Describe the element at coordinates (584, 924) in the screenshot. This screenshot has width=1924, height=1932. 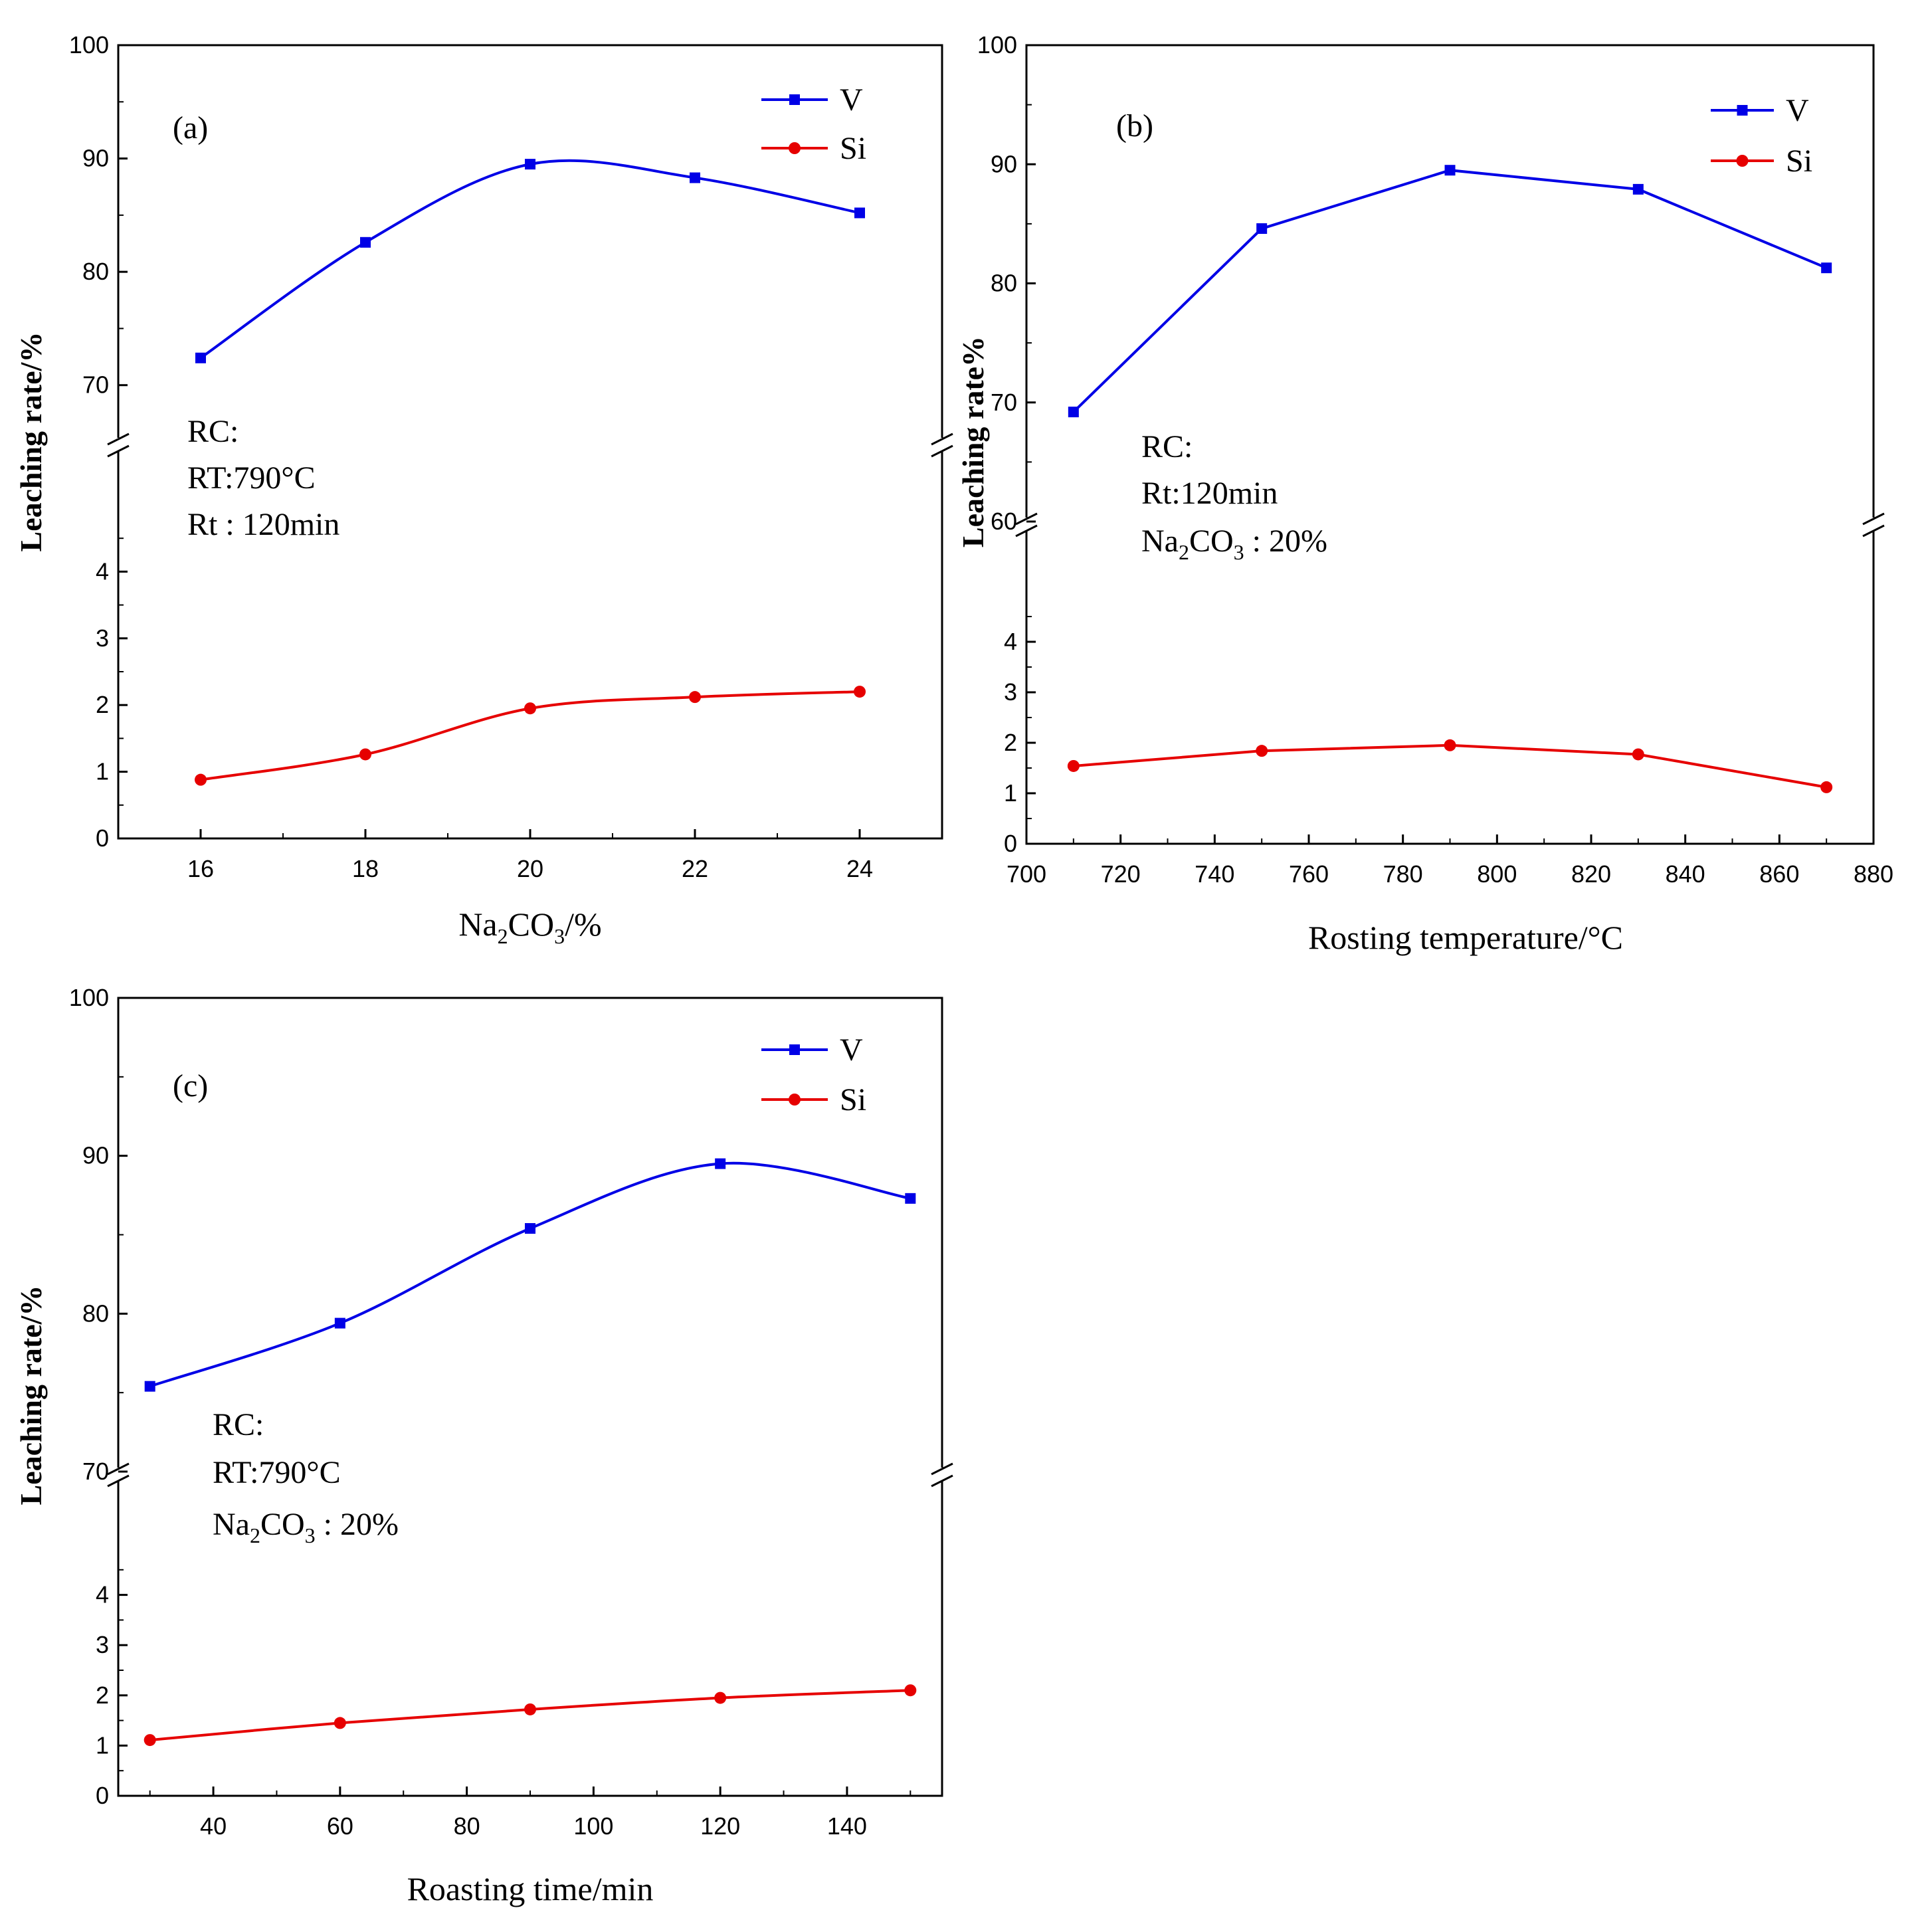
I see `text-part: /%` at that location.